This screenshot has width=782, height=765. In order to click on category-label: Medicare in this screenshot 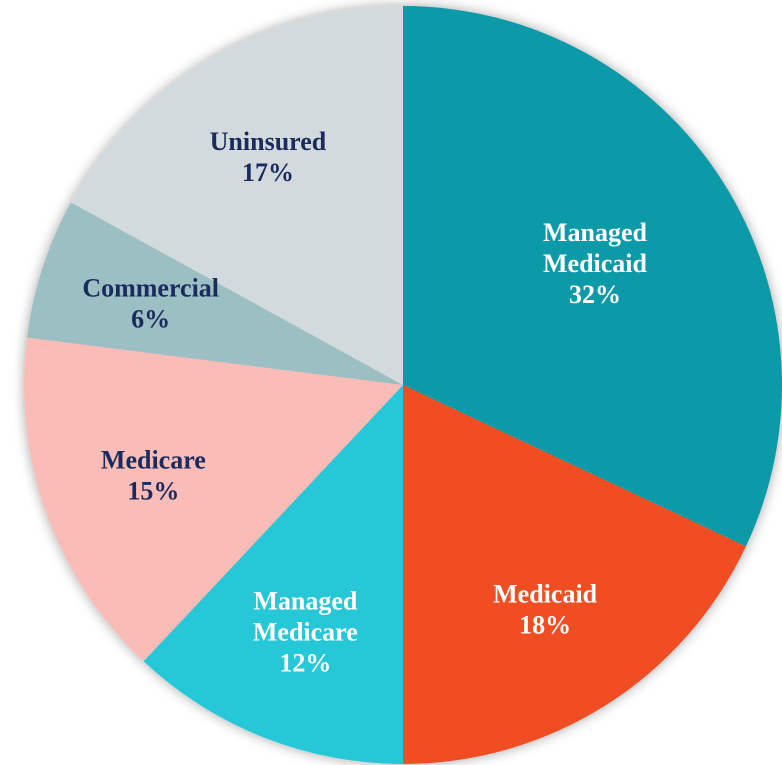, I will do `click(153, 459)`.